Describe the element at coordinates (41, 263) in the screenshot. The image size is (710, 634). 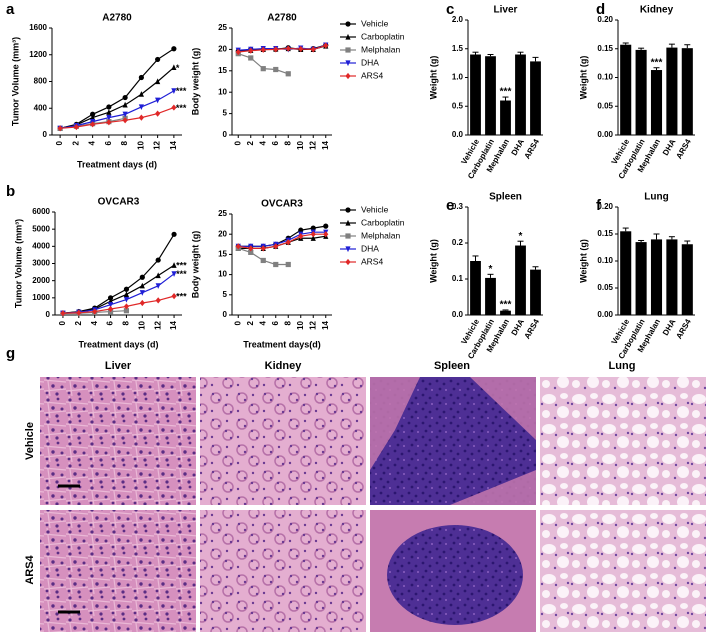
I see `y-tick-label: 3000` at that location.